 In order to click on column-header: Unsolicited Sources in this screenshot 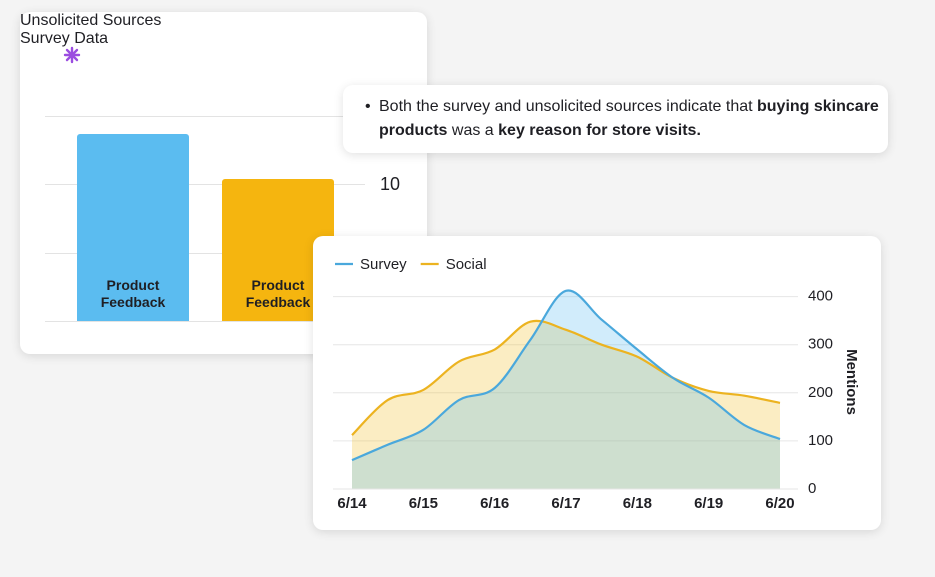, I will do `click(91, 20)`.